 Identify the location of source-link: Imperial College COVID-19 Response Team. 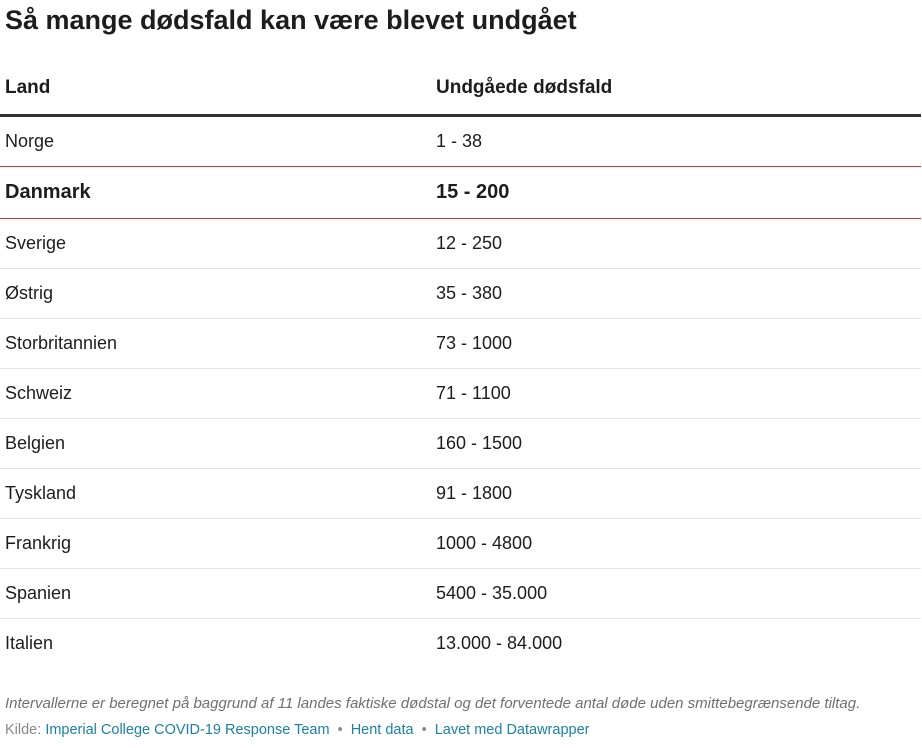
(187, 730).